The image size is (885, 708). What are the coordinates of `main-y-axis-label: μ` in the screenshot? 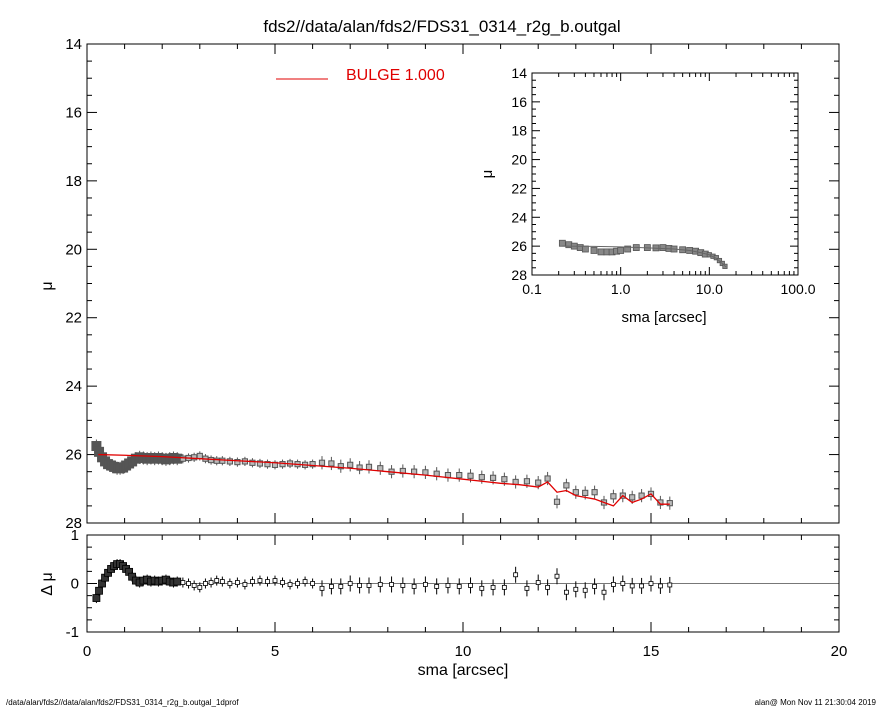 It's located at (47, 285).